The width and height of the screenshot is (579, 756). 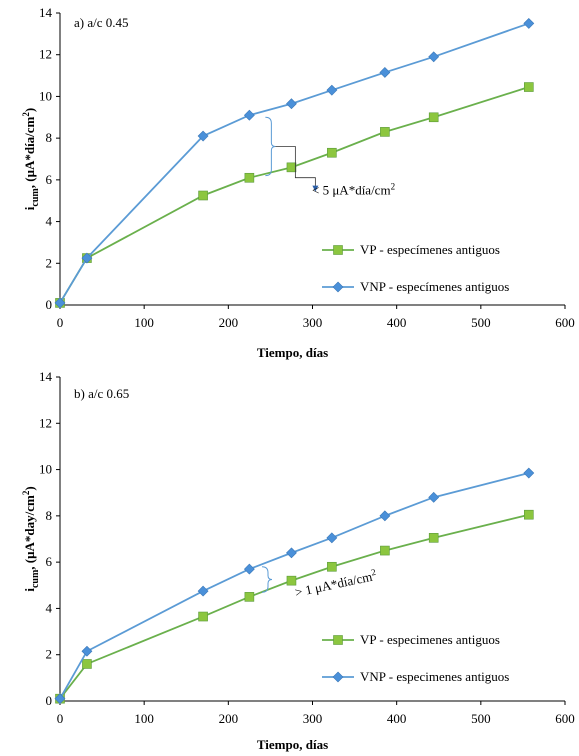 I want to click on annotation-text: > 1 μA*día/cm2, so click(x=335, y=583).